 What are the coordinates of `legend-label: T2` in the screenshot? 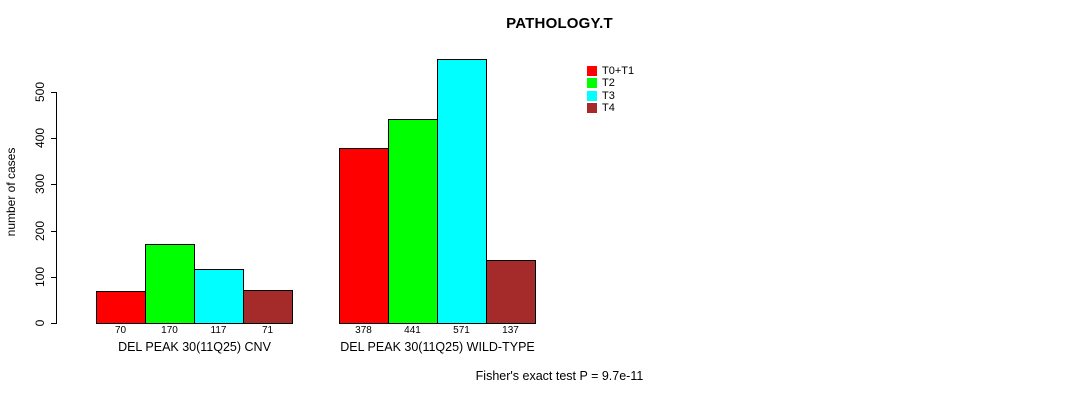 It's located at (608, 83).